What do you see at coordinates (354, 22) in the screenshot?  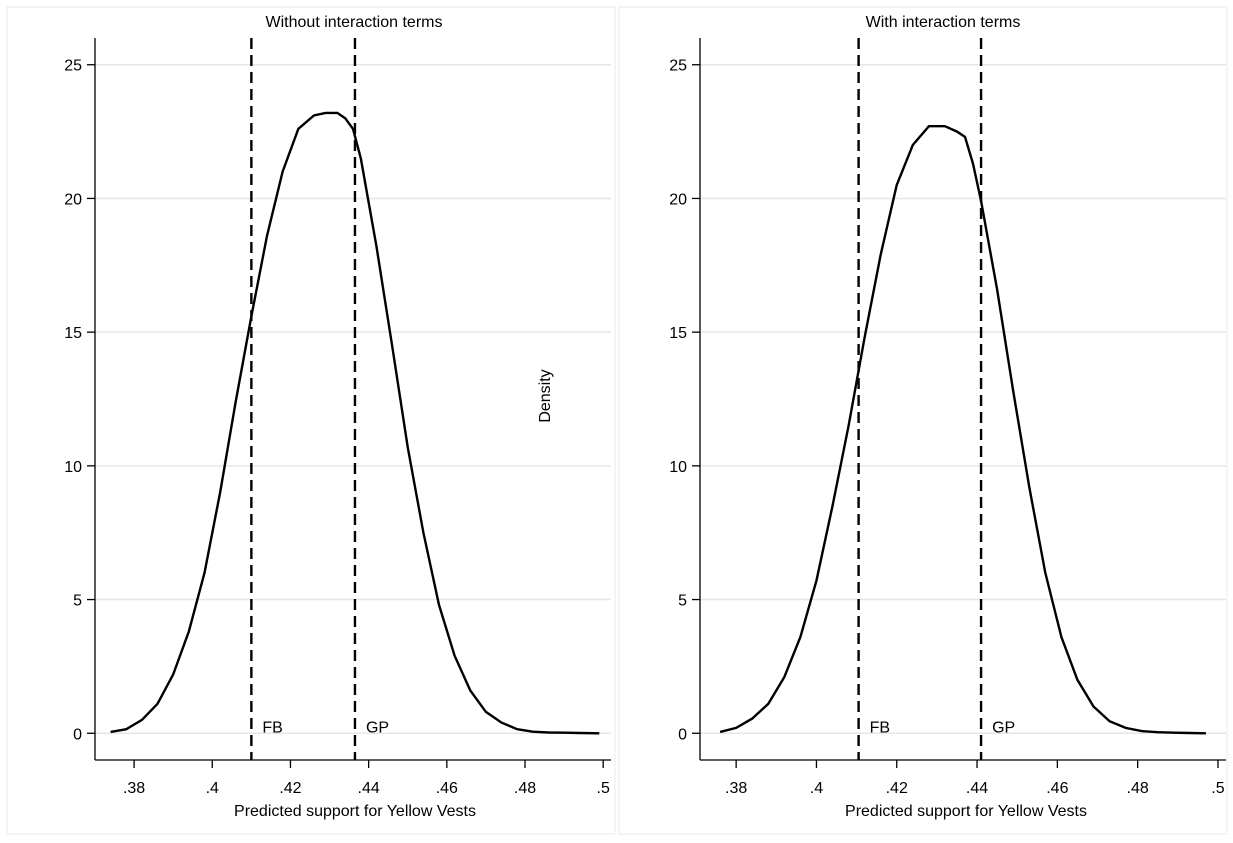 I see `panel-title: Without interaction terms` at bounding box center [354, 22].